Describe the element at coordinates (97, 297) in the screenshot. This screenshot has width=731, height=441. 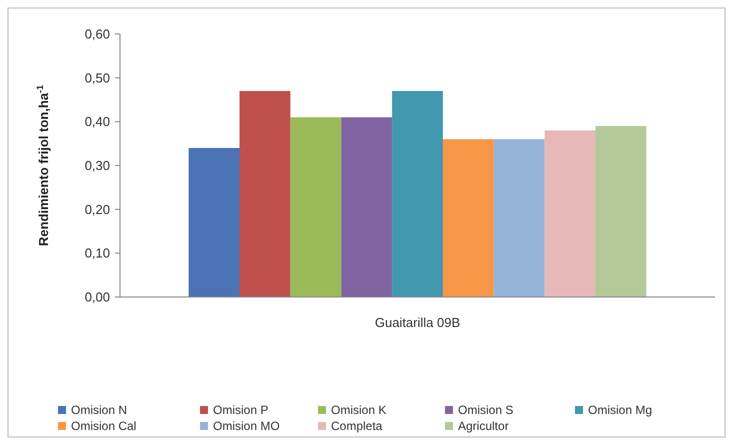
I see `y-tick-label: 0,00` at that location.